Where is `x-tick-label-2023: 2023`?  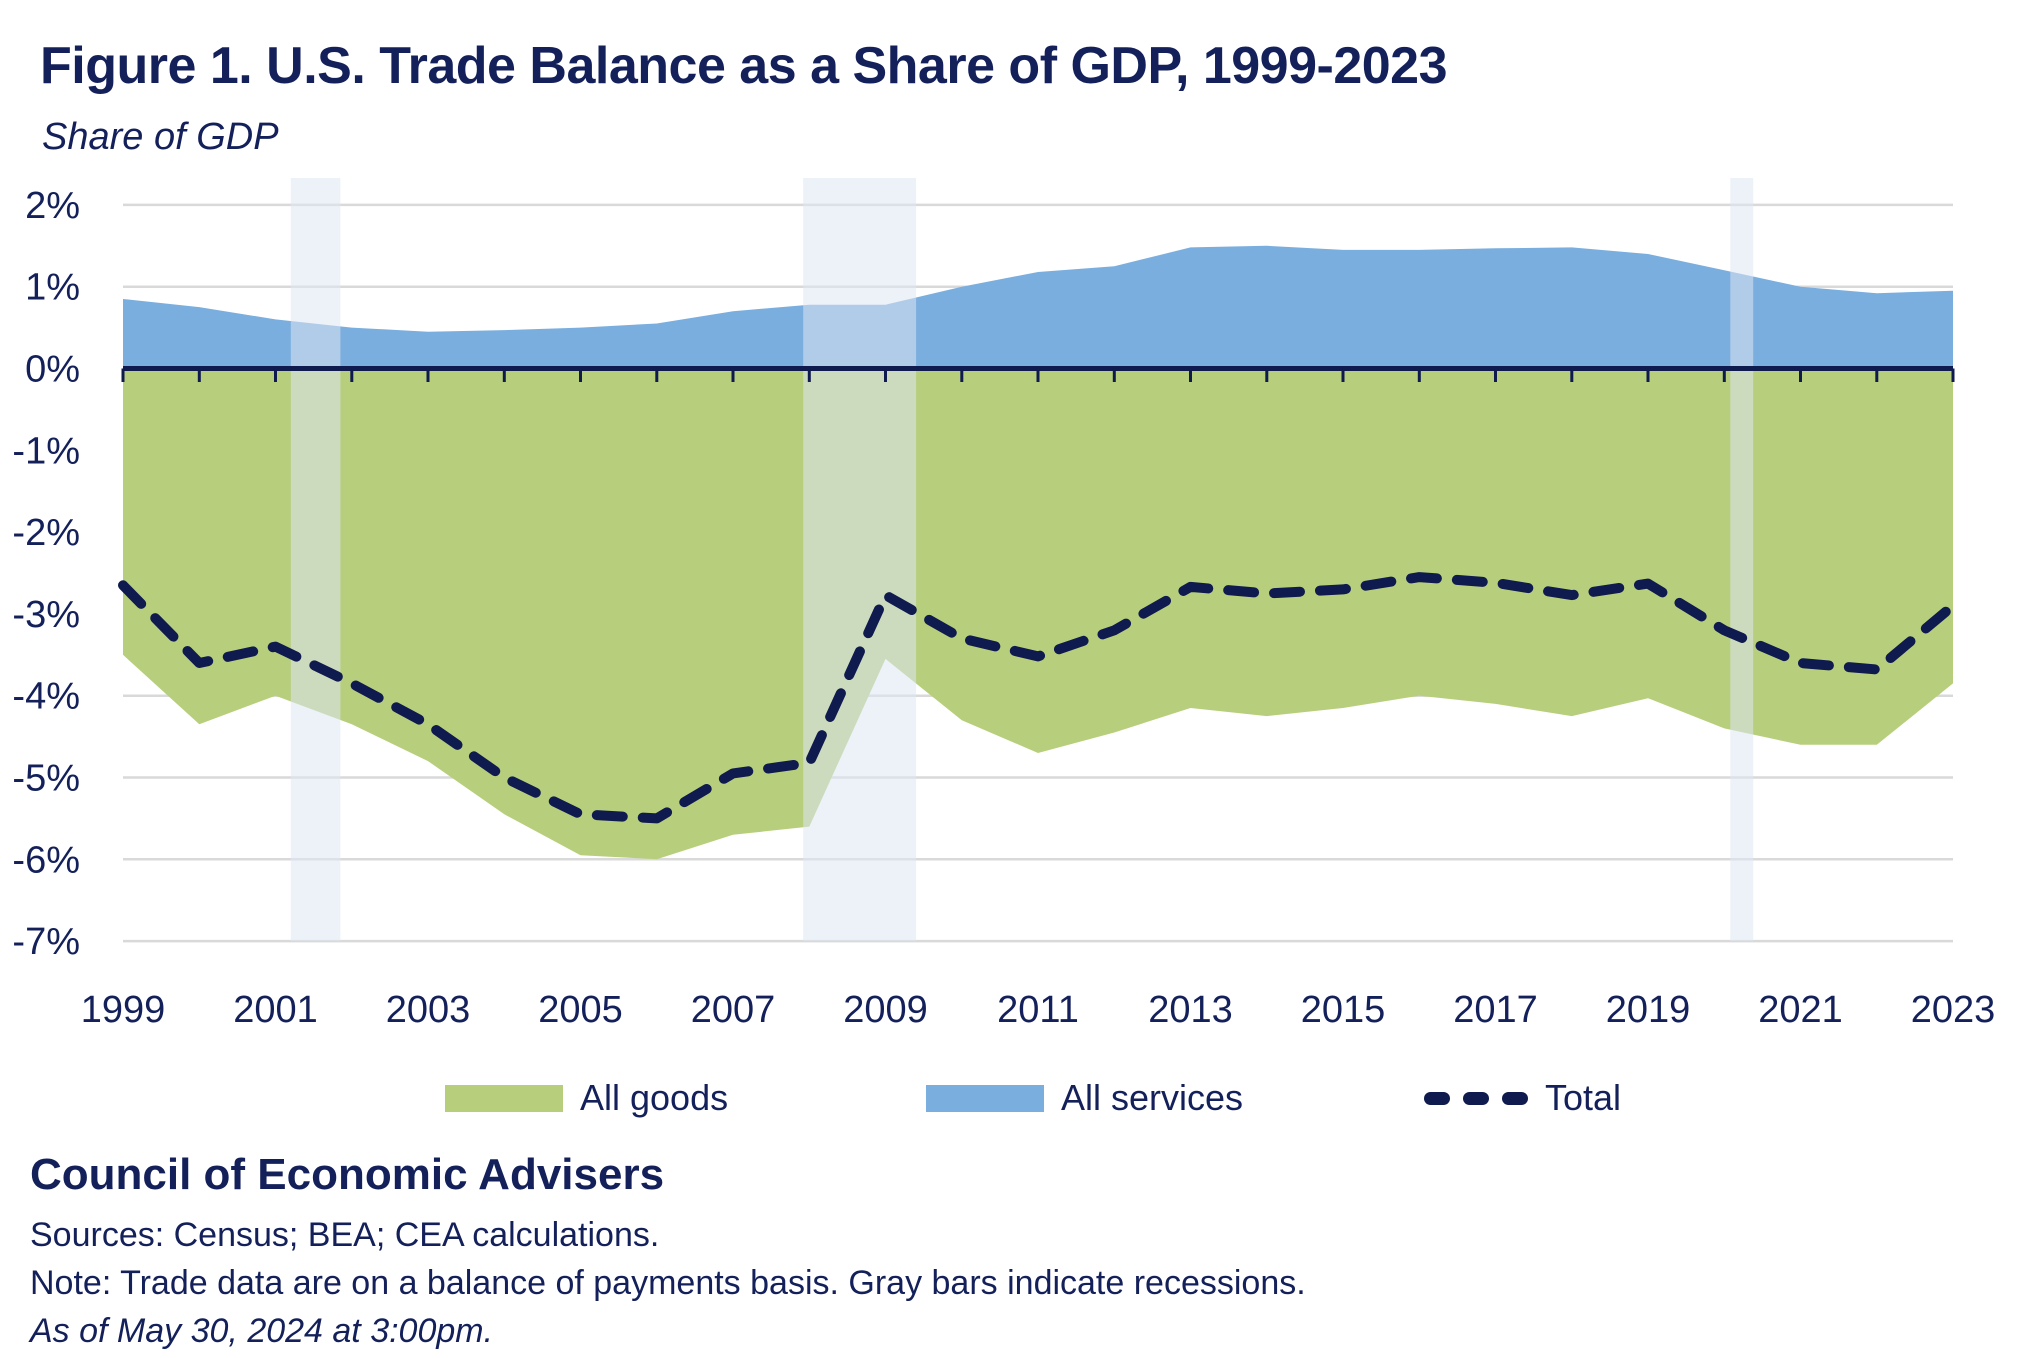 x-tick-label-2023: 2023 is located at coordinates (1953, 1010).